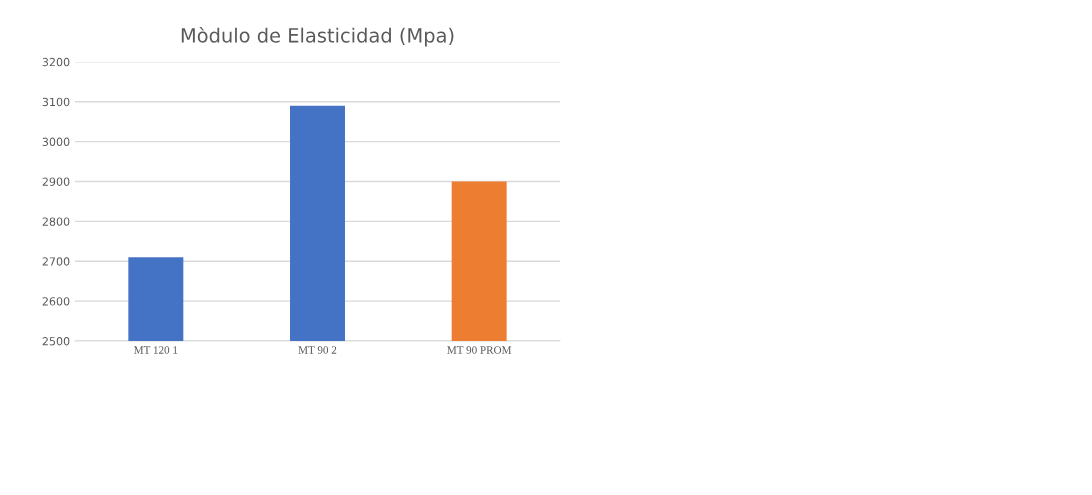  What do you see at coordinates (56, 62) in the screenshot?
I see `y-tick-label: 3200` at bounding box center [56, 62].